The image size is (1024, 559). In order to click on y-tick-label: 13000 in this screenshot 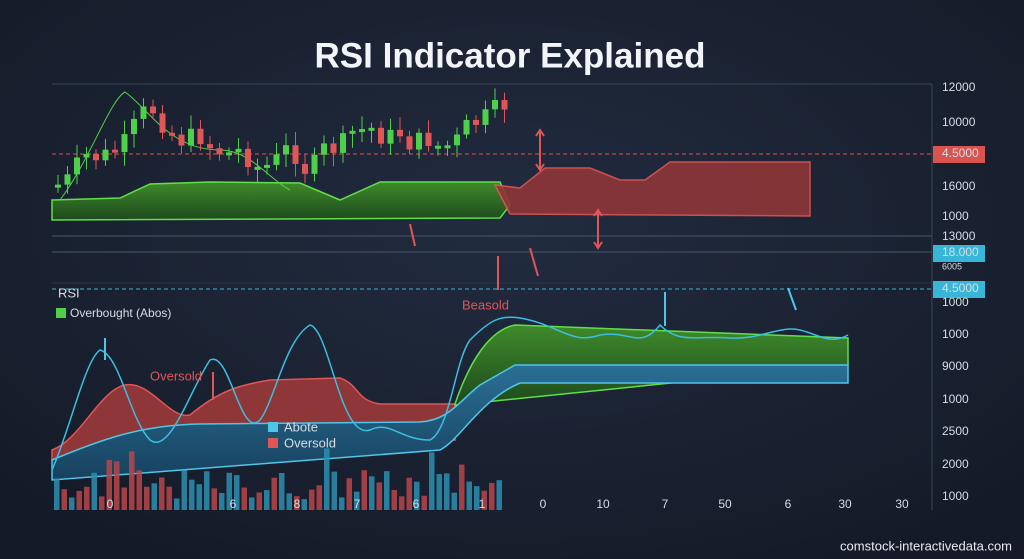, I will do `click(959, 236)`.